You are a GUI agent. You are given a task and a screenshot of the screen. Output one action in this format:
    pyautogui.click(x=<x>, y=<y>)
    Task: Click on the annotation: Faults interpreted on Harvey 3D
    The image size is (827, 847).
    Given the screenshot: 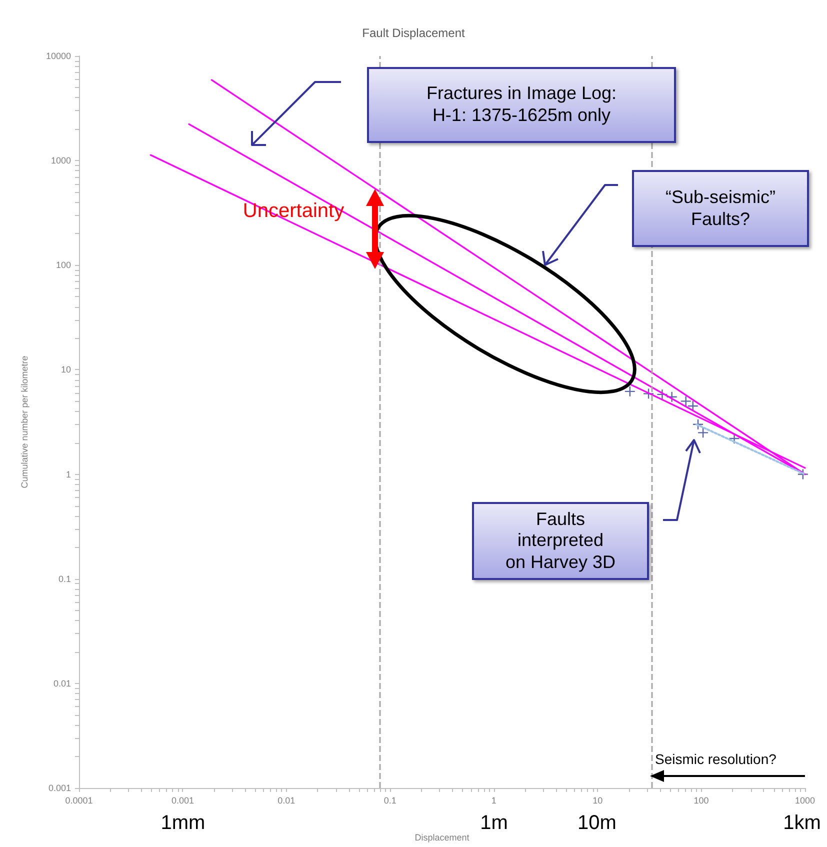 What is the action you would take?
    pyautogui.click(x=560, y=541)
    